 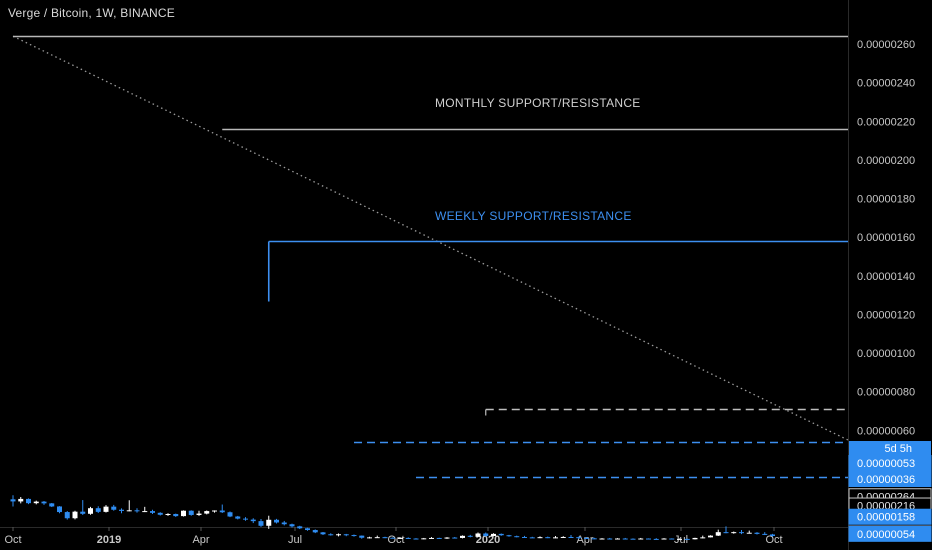 What do you see at coordinates (886, 354) in the screenshot?
I see `y-tick-label: 0.00000100` at bounding box center [886, 354].